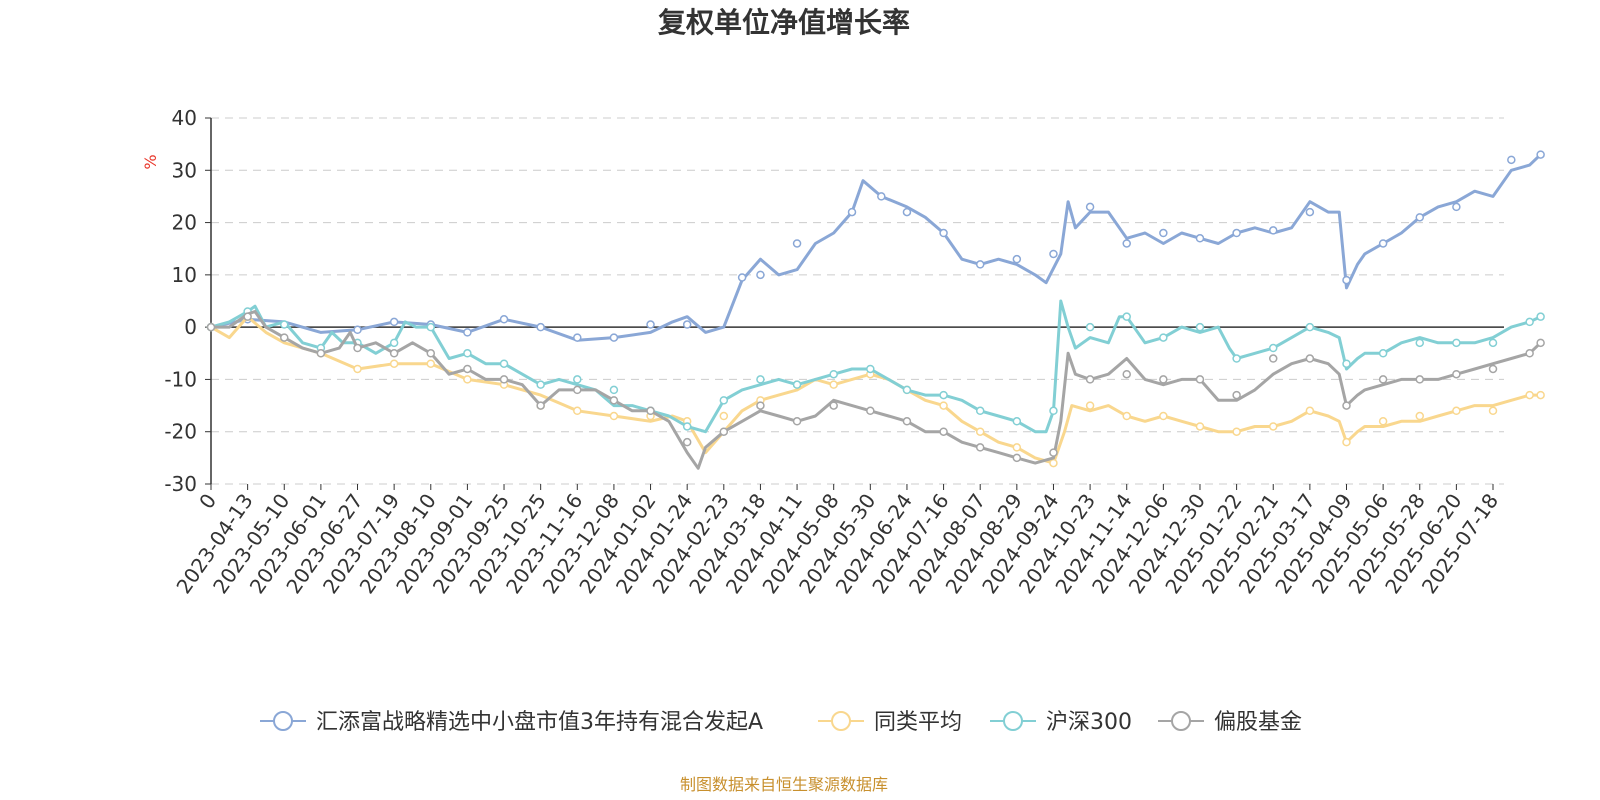 This screenshot has width=1600, height=800. What do you see at coordinates (184, 170) in the screenshot?
I see `y-tick-label: 30` at bounding box center [184, 170].